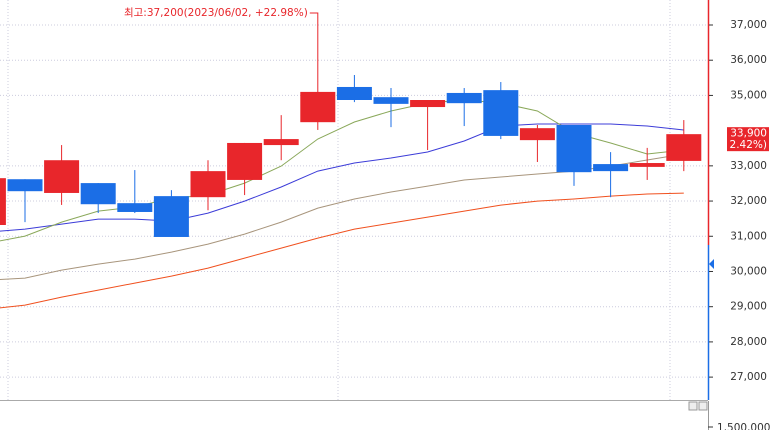 The image size is (773, 430). I want to click on annotation: 최고:37,200(2023/06/02, +22.98%), so click(216, 13).